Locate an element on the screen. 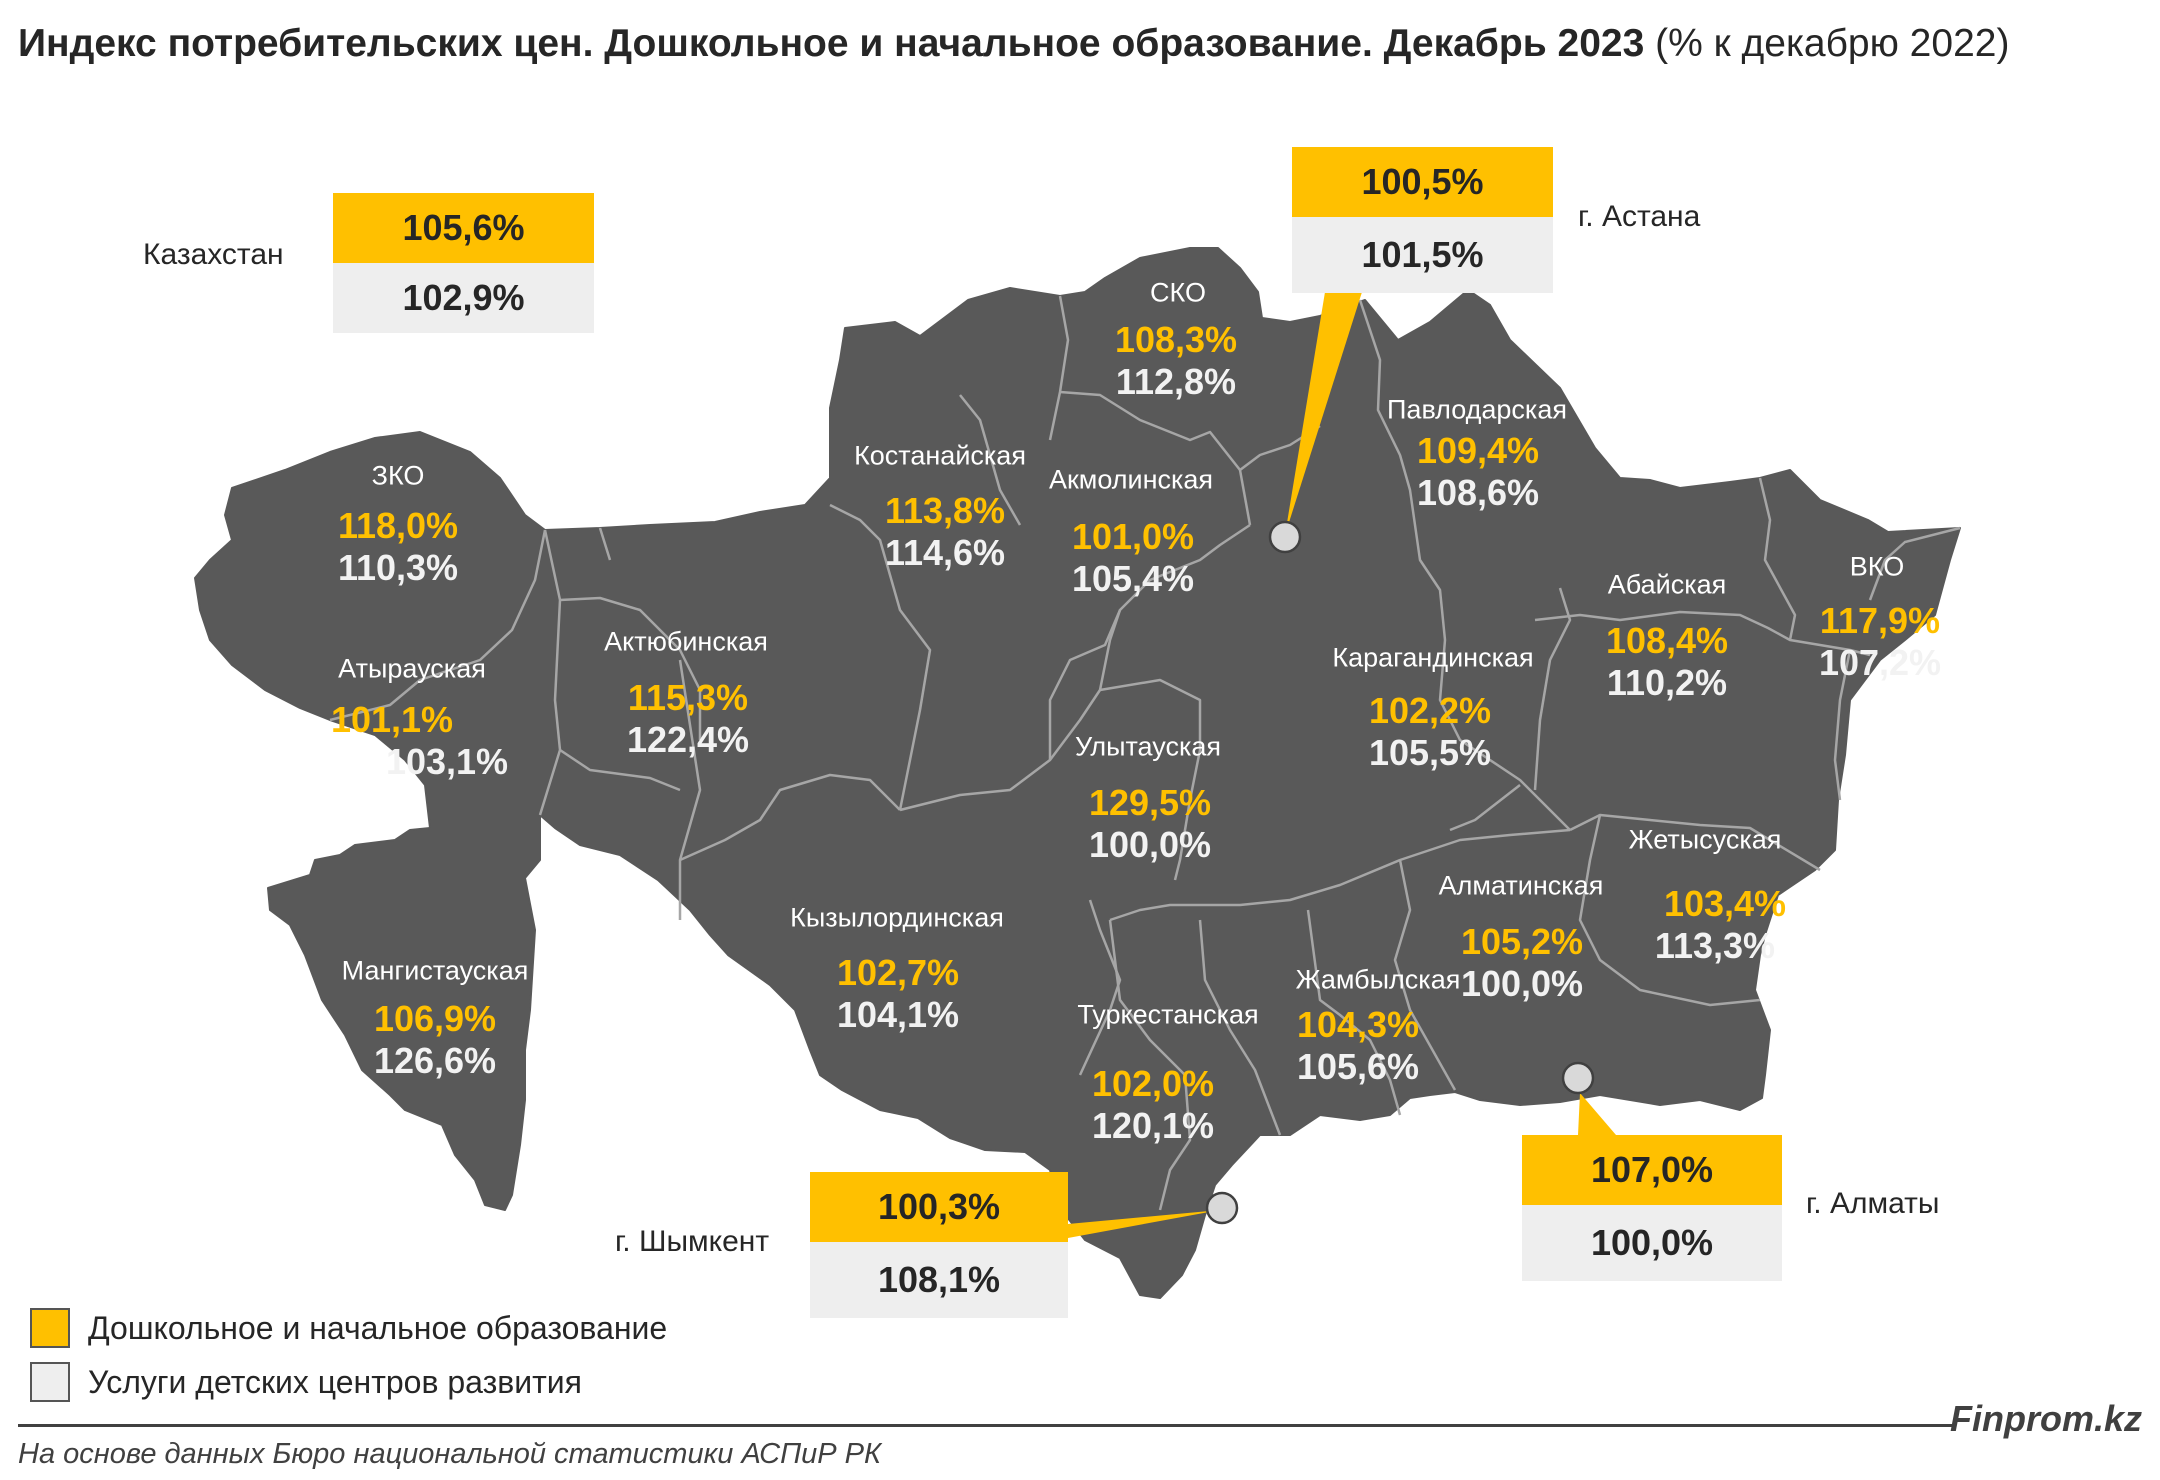 This screenshot has width=2160, height=1480. region-education-almaty-region: 105,2% is located at coordinates (1522, 941).